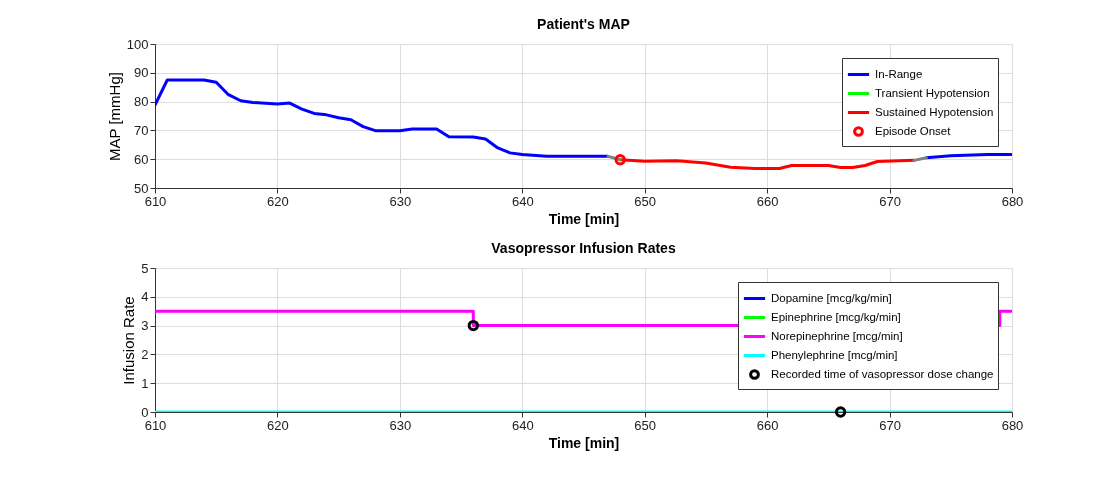 This screenshot has width=1109, height=478. What do you see at coordinates (141, 188) in the screenshot?
I see `y-tick-label: 50` at bounding box center [141, 188].